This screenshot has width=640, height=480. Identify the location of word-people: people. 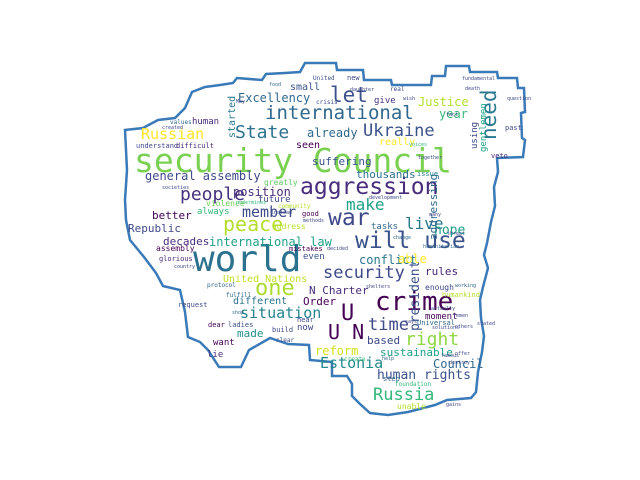
(213, 194).